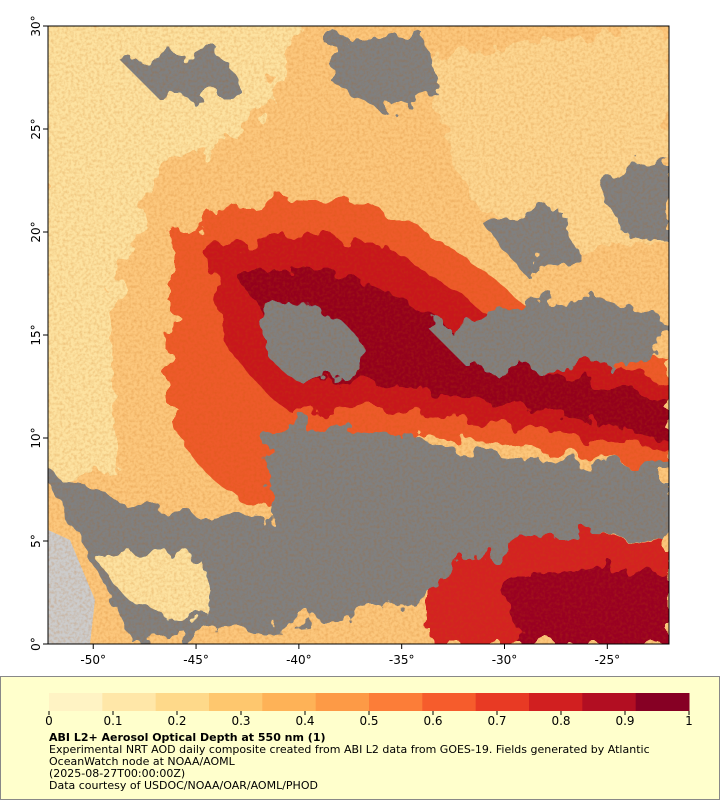  Describe the element at coordinates (368, 721) in the screenshot. I see `colorbar-tick-label: 0.5` at that location.